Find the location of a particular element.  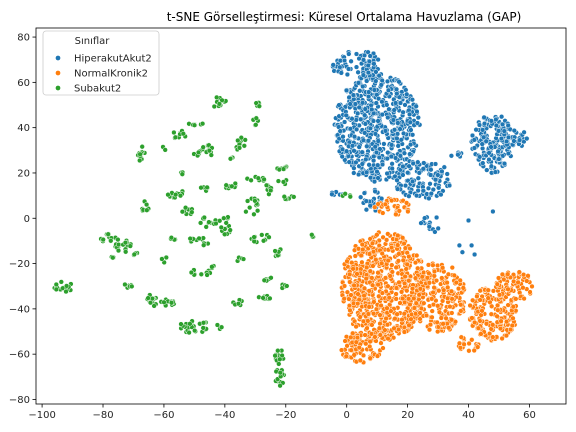

legend-box is located at coordinates (101, 63).